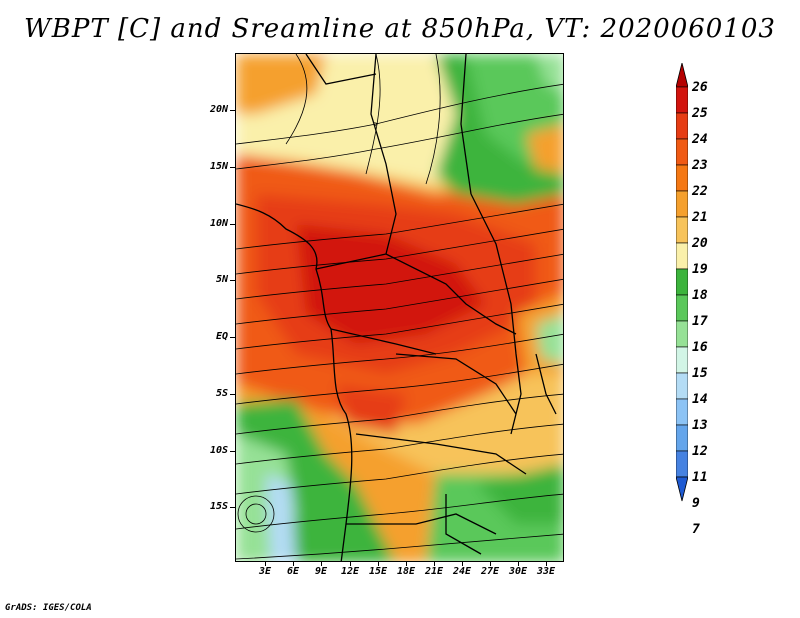 The height and width of the screenshot is (618, 800). Describe the element at coordinates (48, 608) in the screenshot. I see `credit-text: GrADS: IGES/COLA` at that location.